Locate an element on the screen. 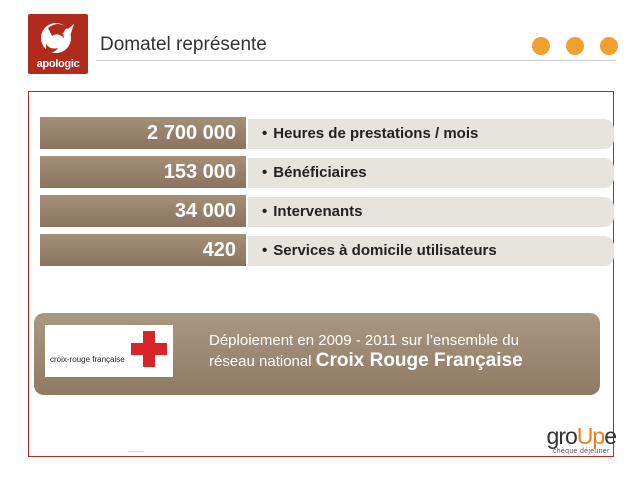 Image resolution: width=638 pixels, height=479 pixels. stat-value: 153 000 is located at coordinates (143, 172).